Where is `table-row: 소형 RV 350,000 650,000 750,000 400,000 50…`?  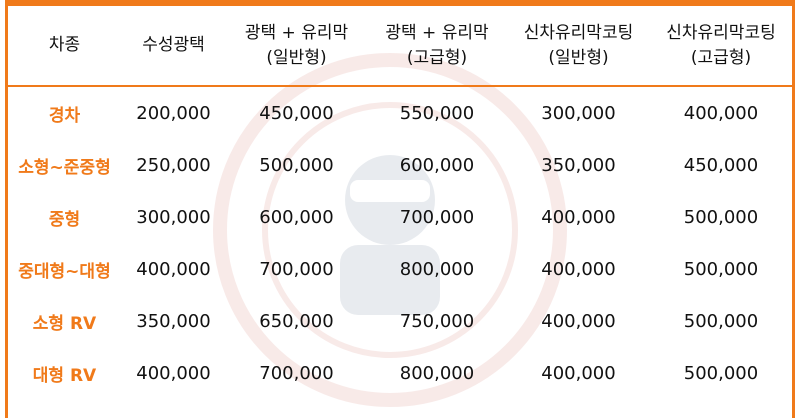 table-row: 소형 RV 350,000 650,000 750,000 400,000 50… is located at coordinates (400, 321).